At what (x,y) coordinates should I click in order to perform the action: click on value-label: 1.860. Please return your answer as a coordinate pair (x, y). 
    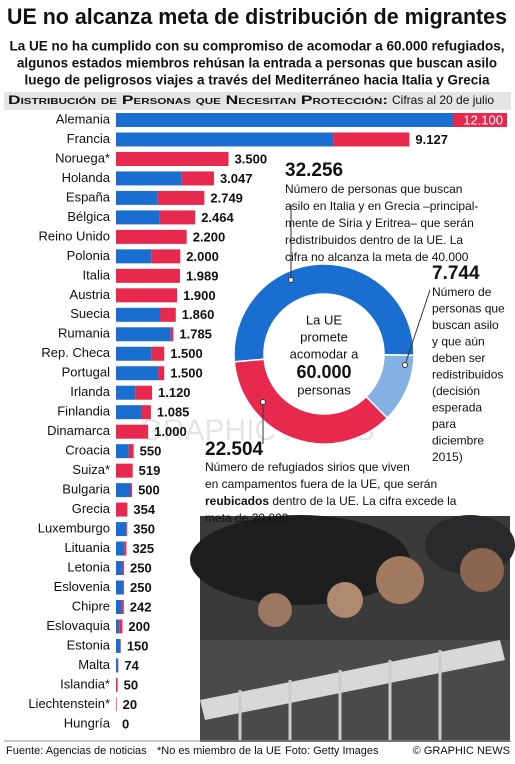
    Looking at the image, I should click on (198, 314).